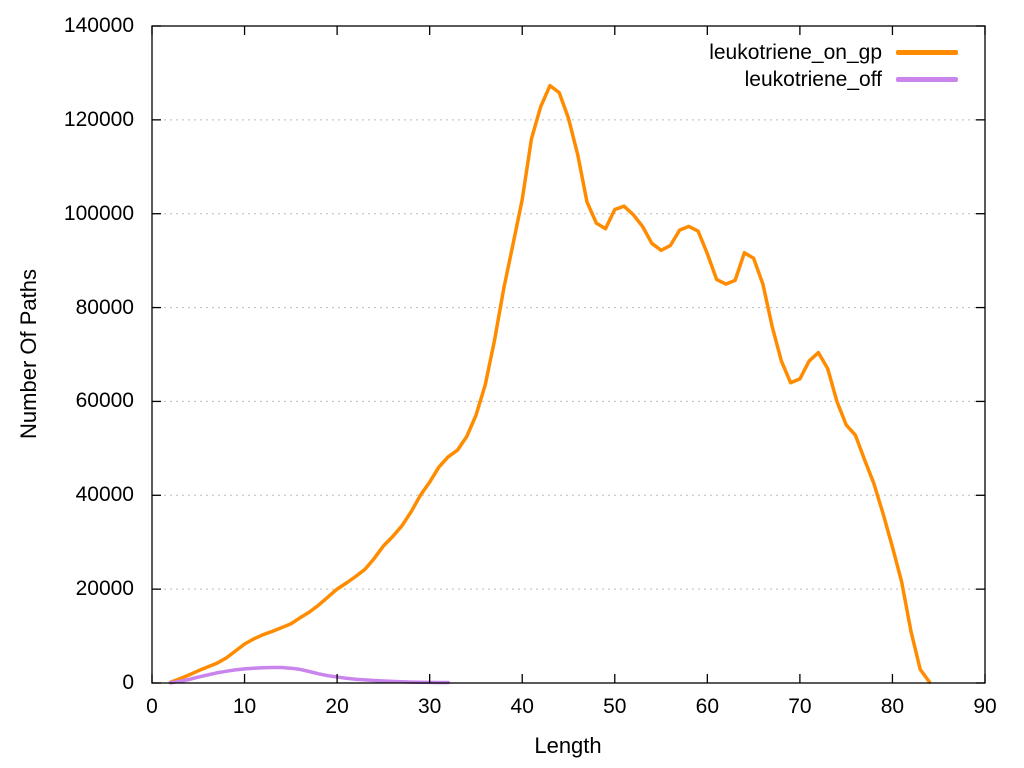  Describe the element at coordinates (892, 706) in the screenshot. I see `x-tick-label: 80` at that location.